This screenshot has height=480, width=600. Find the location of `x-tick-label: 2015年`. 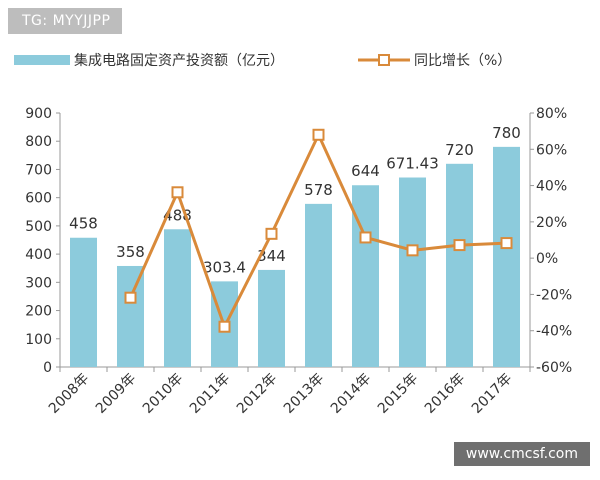

x-tick-label: 2015年 is located at coordinates (398, 394).